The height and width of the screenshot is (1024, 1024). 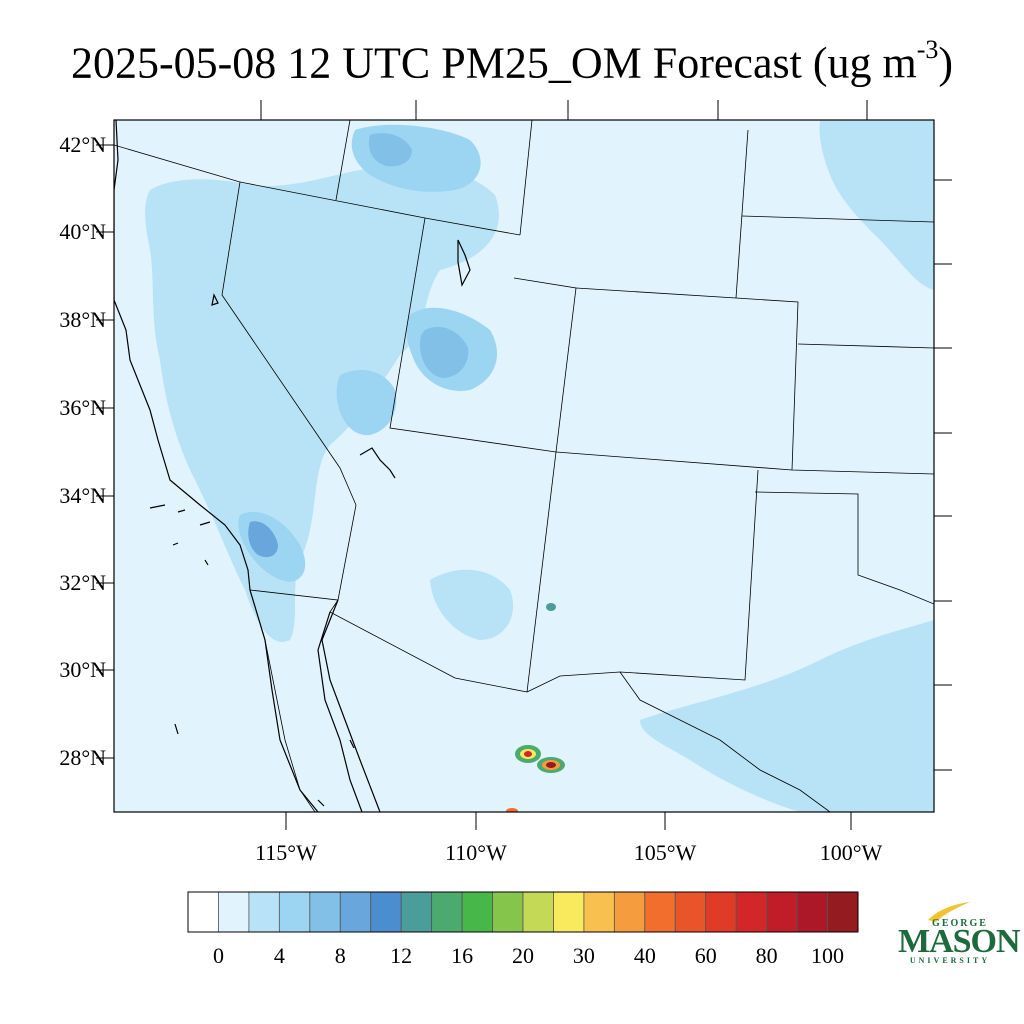 What do you see at coordinates (82, 451) in the screenshot?
I see `latitude-labels: 42°N 40°N 38°N 36°N 34°N 32°N 30°N 28°N` at bounding box center [82, 451].